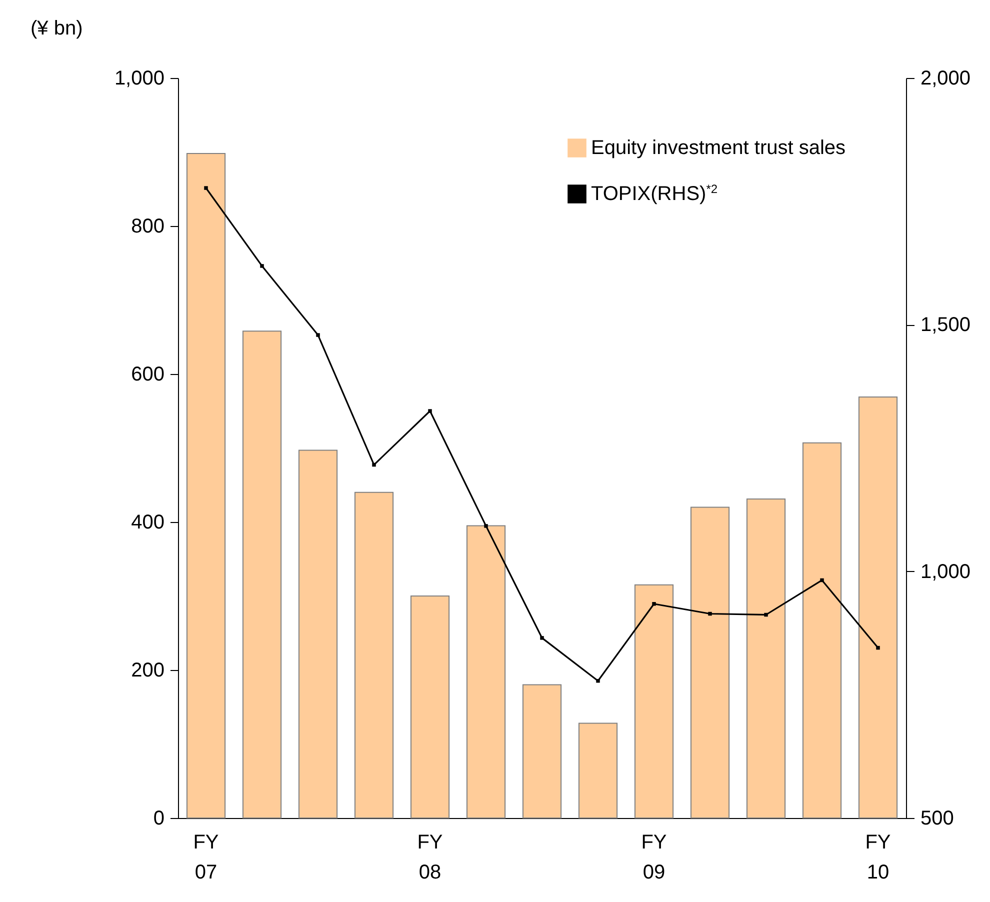  I want to click on y-tick-label: 200, so click(147, 671).